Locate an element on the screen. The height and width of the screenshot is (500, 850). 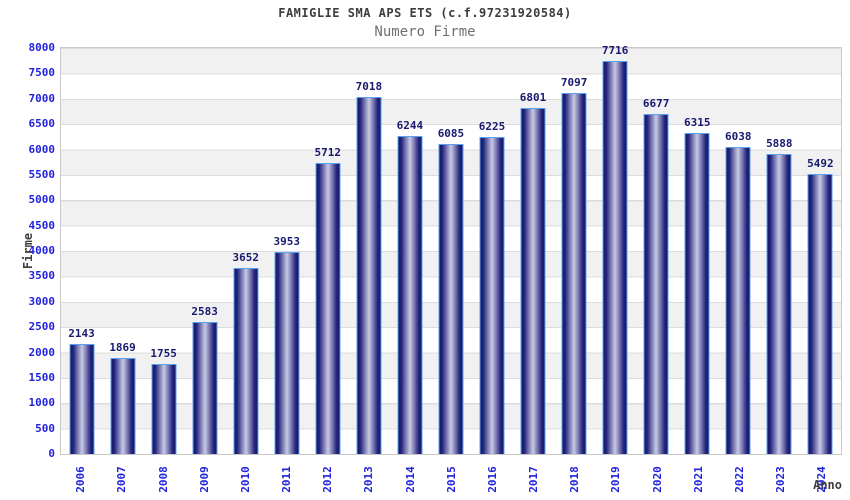
bar-slot: 5888 is located at coordinates (779, 251).